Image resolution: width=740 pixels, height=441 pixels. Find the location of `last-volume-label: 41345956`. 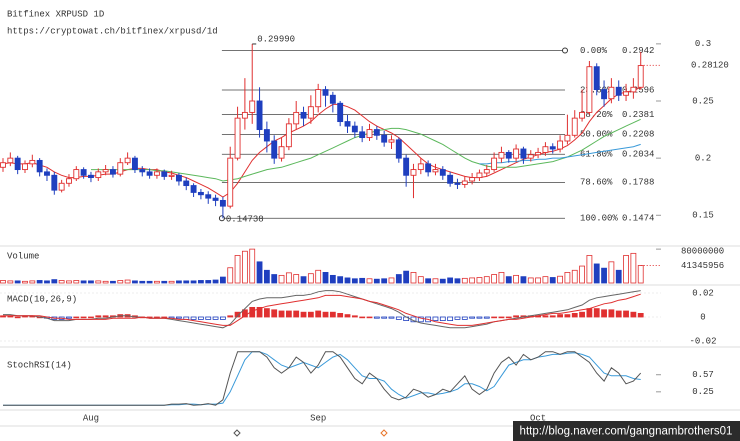

last-volume-label: 41345956 is located at coordinates (702, 266).